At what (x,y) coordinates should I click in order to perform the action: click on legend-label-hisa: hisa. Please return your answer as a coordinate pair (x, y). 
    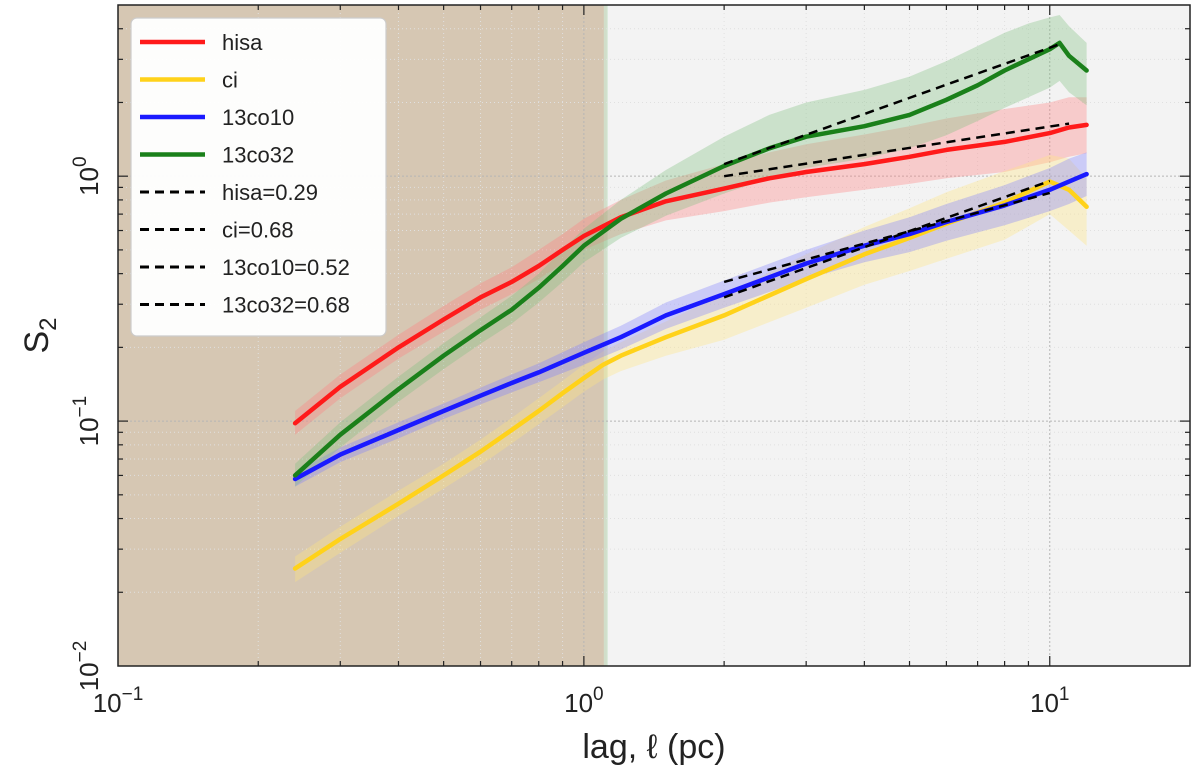
    Looking at the image, I should click on (242, 42).